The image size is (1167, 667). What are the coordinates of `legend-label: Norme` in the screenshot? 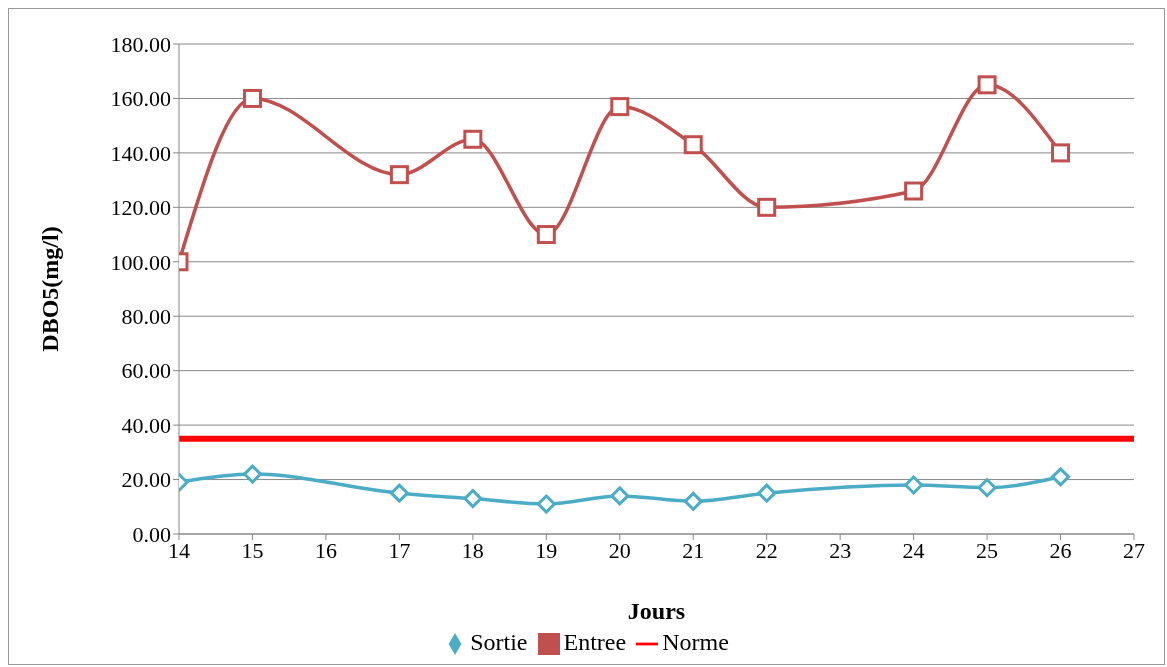 It's located at (695, 642).